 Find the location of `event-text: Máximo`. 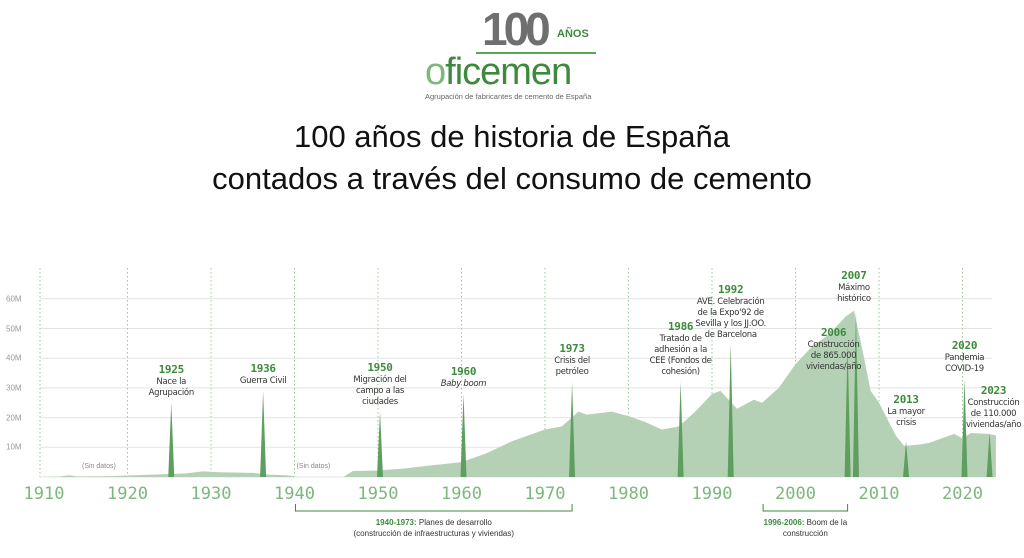

event-text: Máximo is located at coordinates (854, 288).